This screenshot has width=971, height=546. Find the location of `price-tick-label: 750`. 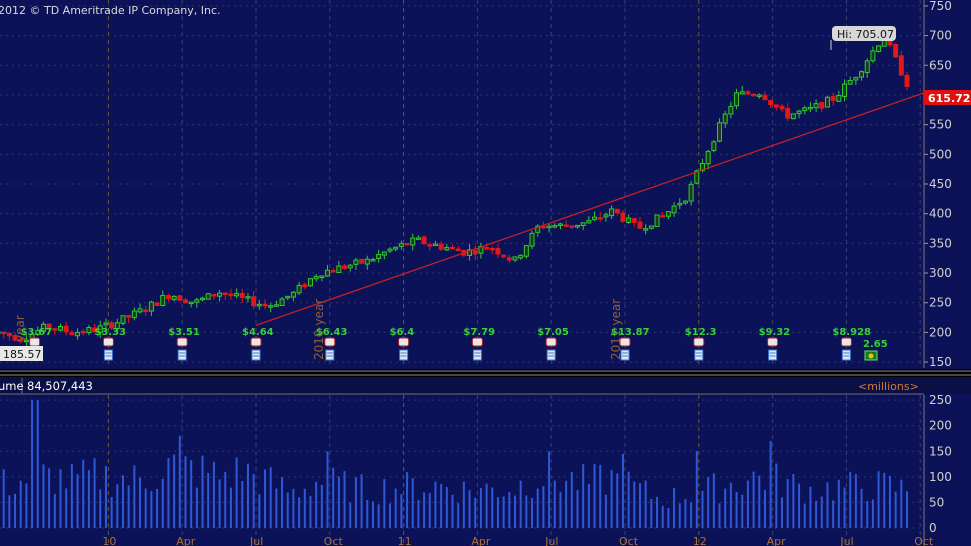

price-tick-label: 750 is located at coordinates (940, 6).